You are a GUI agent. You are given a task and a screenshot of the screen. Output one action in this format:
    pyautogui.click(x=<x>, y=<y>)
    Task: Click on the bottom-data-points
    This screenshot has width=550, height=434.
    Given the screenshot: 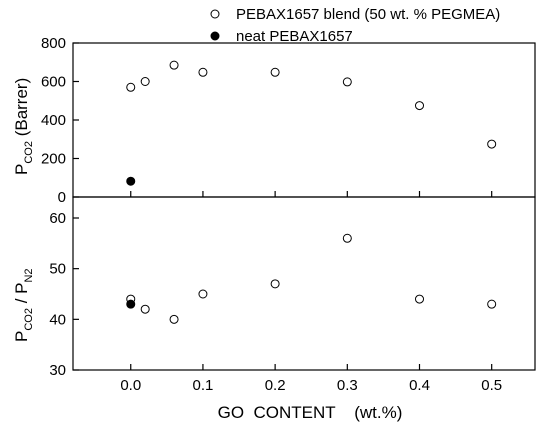 What is the action you would take?
    pyautogui.click(x=311, y=278)
    